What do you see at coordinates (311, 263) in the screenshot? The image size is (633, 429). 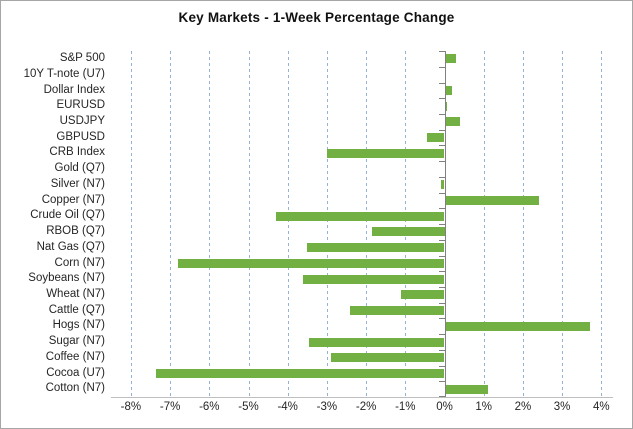 I see `bar-corn-n7` at bounding box center [311, 263].